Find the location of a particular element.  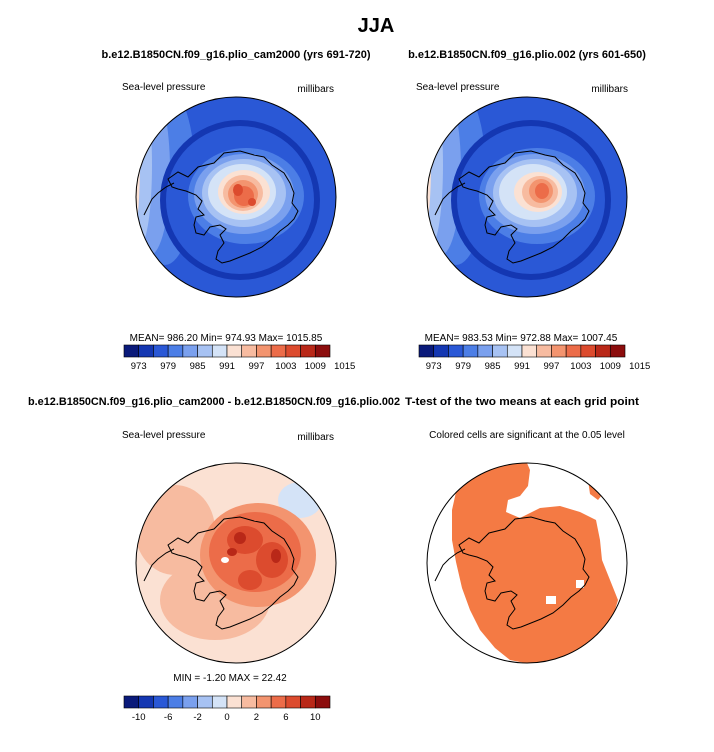

panel-case2-left-label: Sea-level pressure is located at coordinates (458, 87).